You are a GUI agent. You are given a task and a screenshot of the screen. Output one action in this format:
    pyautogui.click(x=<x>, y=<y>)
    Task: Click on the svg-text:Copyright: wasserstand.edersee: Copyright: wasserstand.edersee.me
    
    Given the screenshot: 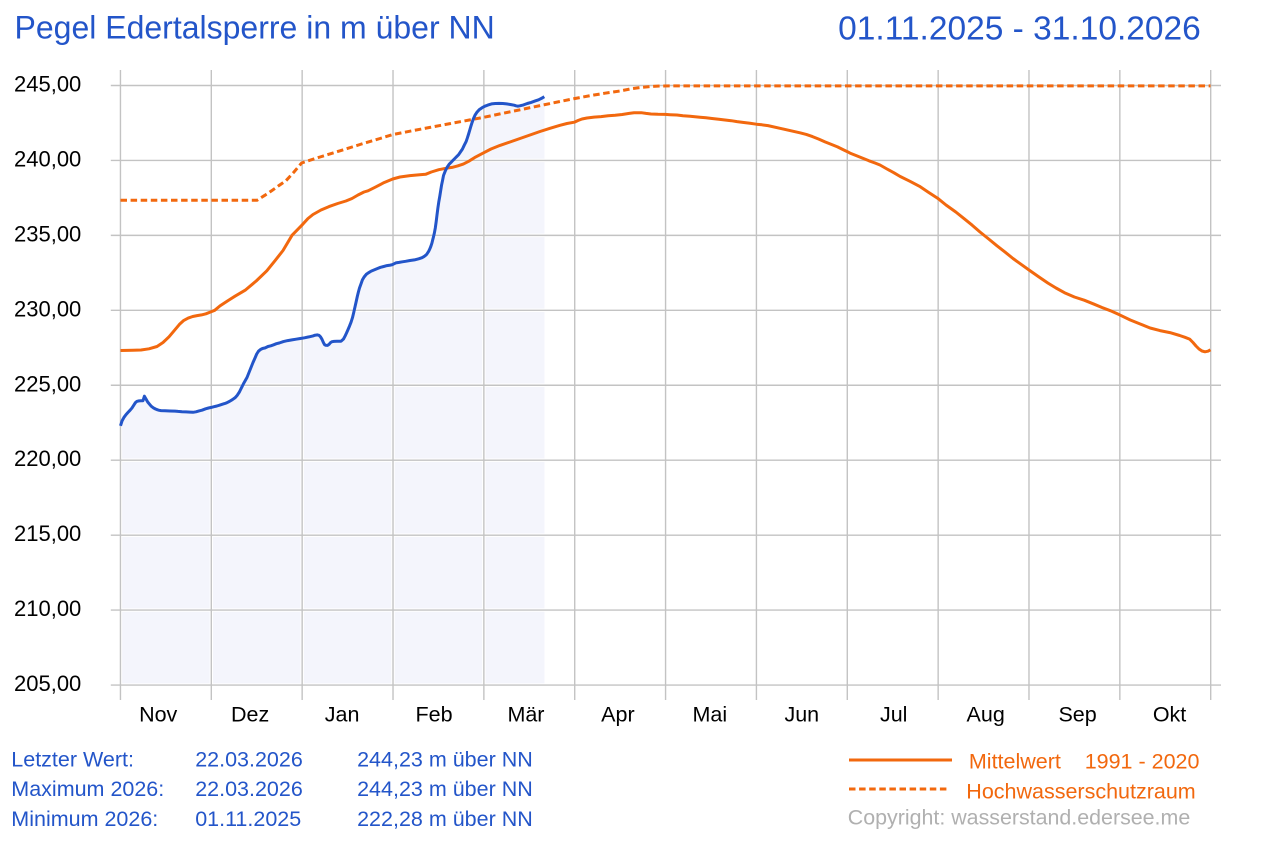 What is the action you would take?
    pyautogui.click(x=1019, y=818)
    